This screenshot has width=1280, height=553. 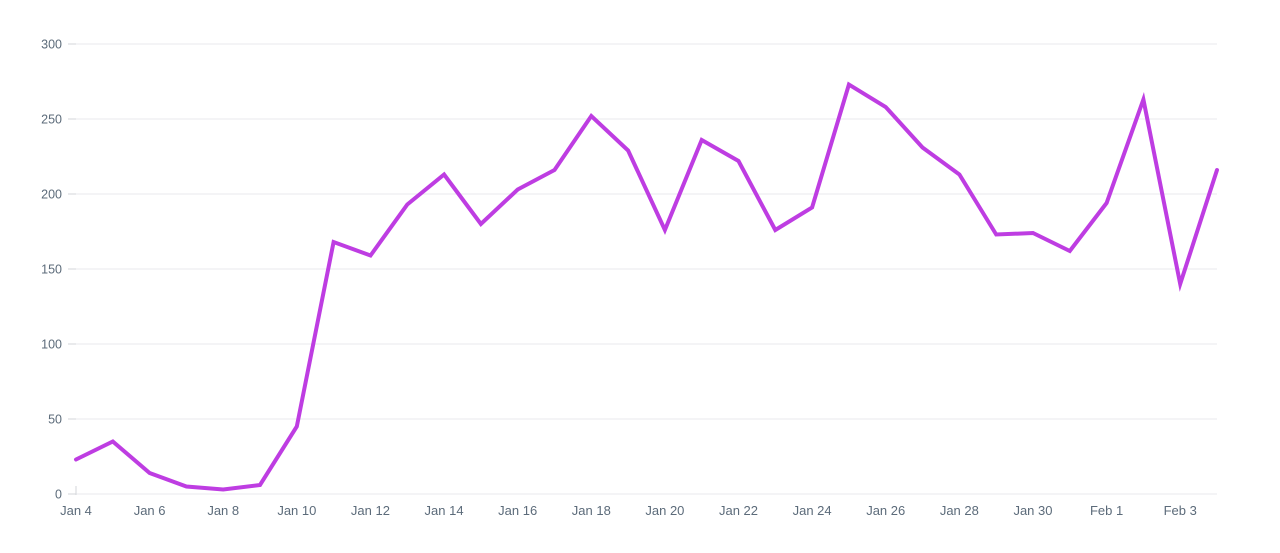 What do you see at coordinates (55, 420) in the screenshot?
I see `y-axis-label: 50` at bounding box center [55, 420].